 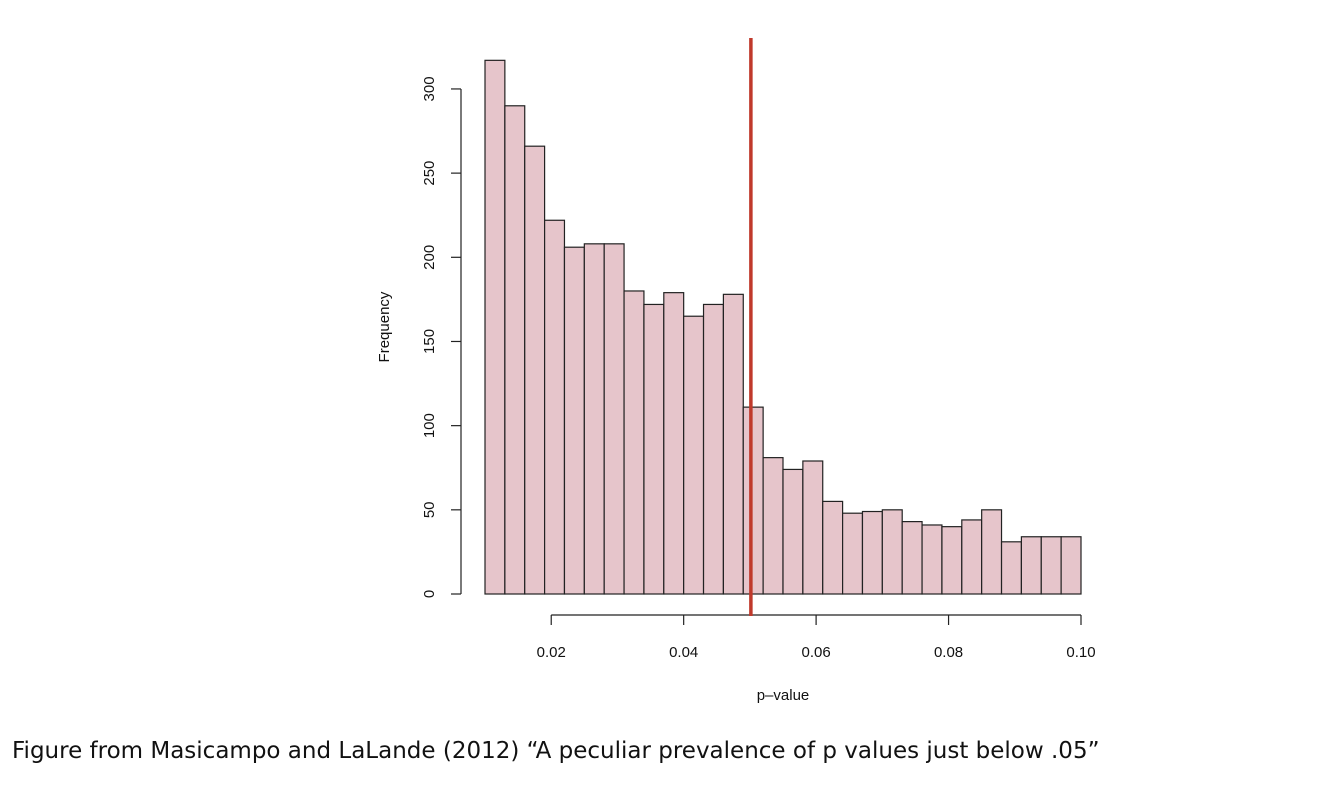 I want to click on x-tick-label: 0.10, so click(x=1080, y=652).